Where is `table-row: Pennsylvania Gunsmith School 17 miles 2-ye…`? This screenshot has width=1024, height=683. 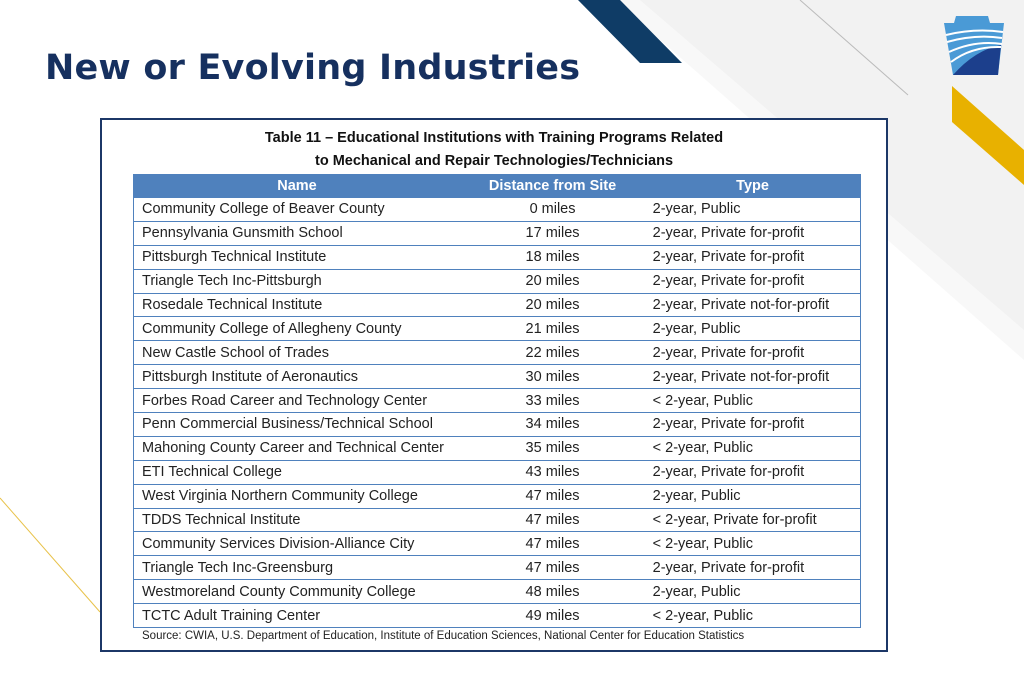
table-row: Pennsylvania Gunsmith School 17 miles 2-ye… is located at coordinates (497, 233).